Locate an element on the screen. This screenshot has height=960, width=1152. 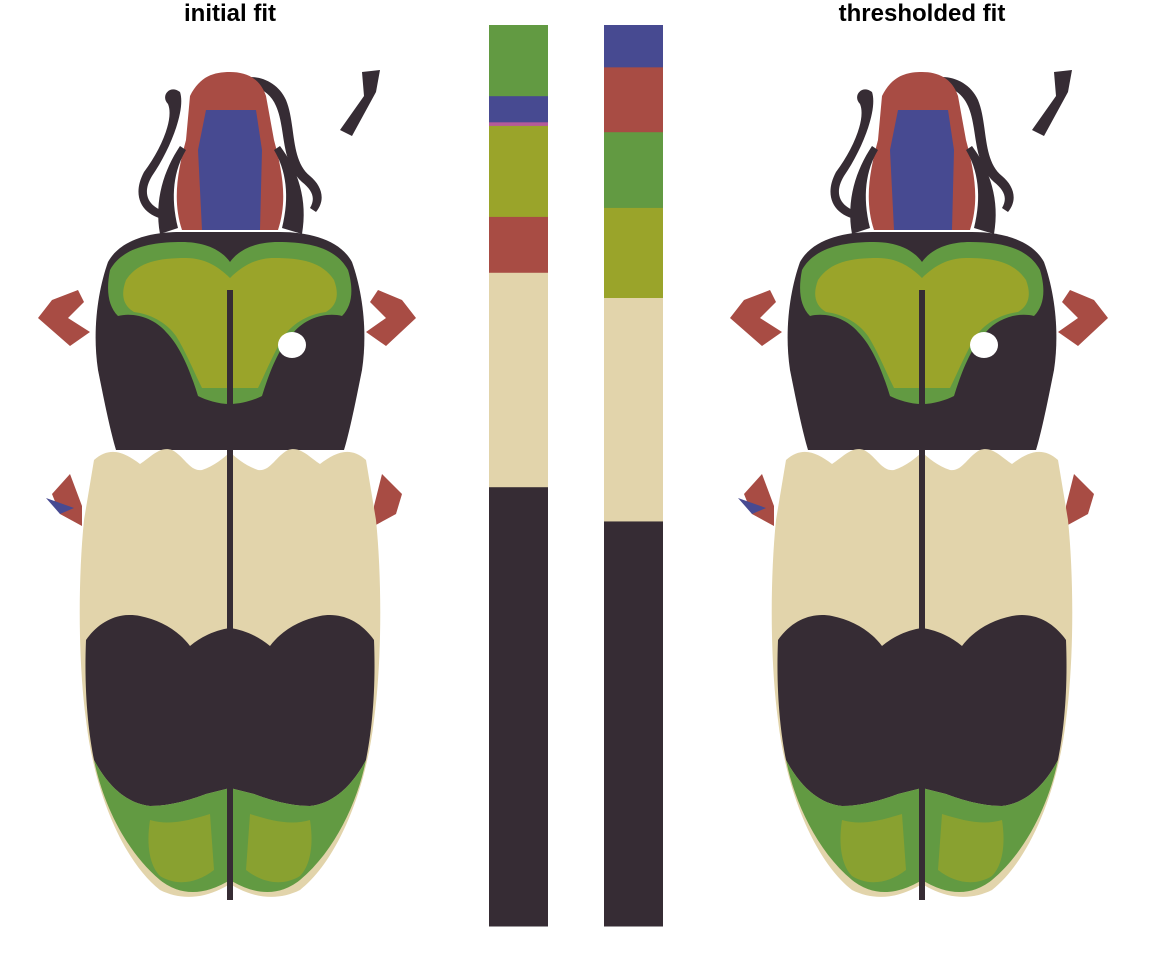
initial-fit-title: initial fit is located at coordinates (230, 13).